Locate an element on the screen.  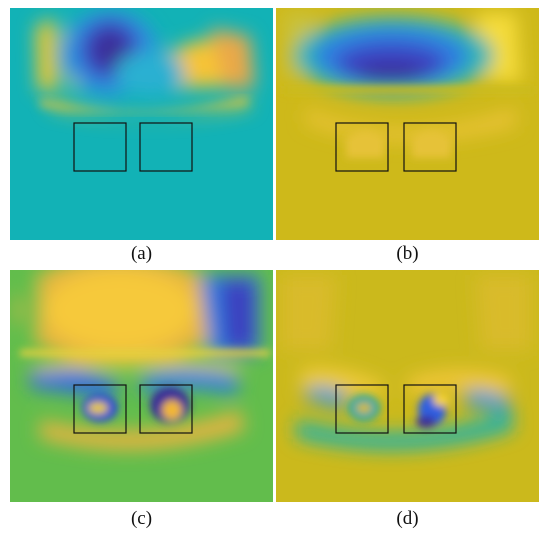
panel-caption-c: (c) is located at coordinates (141, 518).